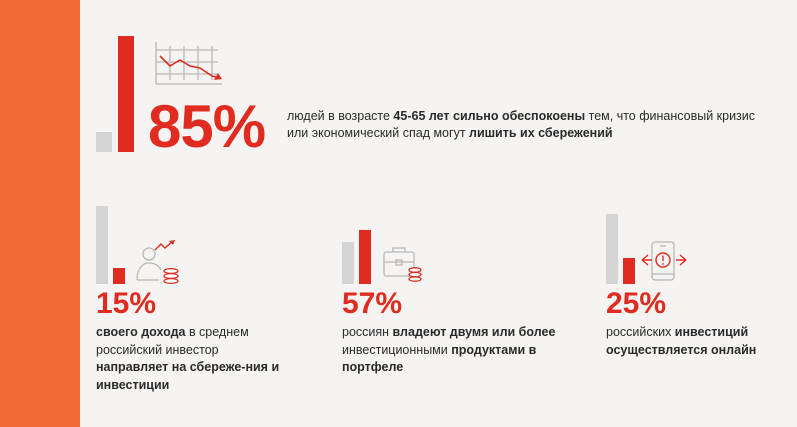 This screenshot has height=427, width=797. What do you see at coordinates (104, 142) in the screenshot?
I see `hero-bar-gray` at bounding box center [104, 142].